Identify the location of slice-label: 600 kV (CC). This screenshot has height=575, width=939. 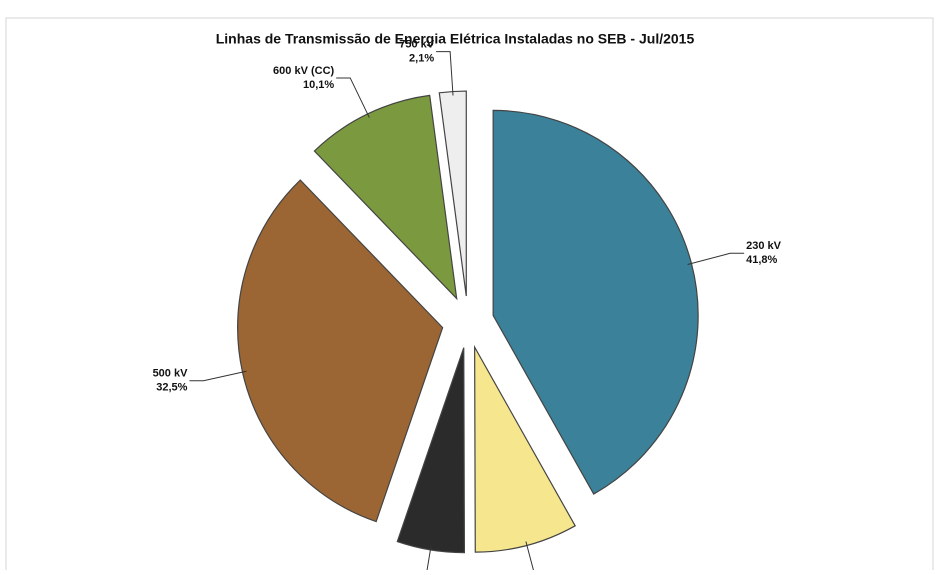
(303, 71).